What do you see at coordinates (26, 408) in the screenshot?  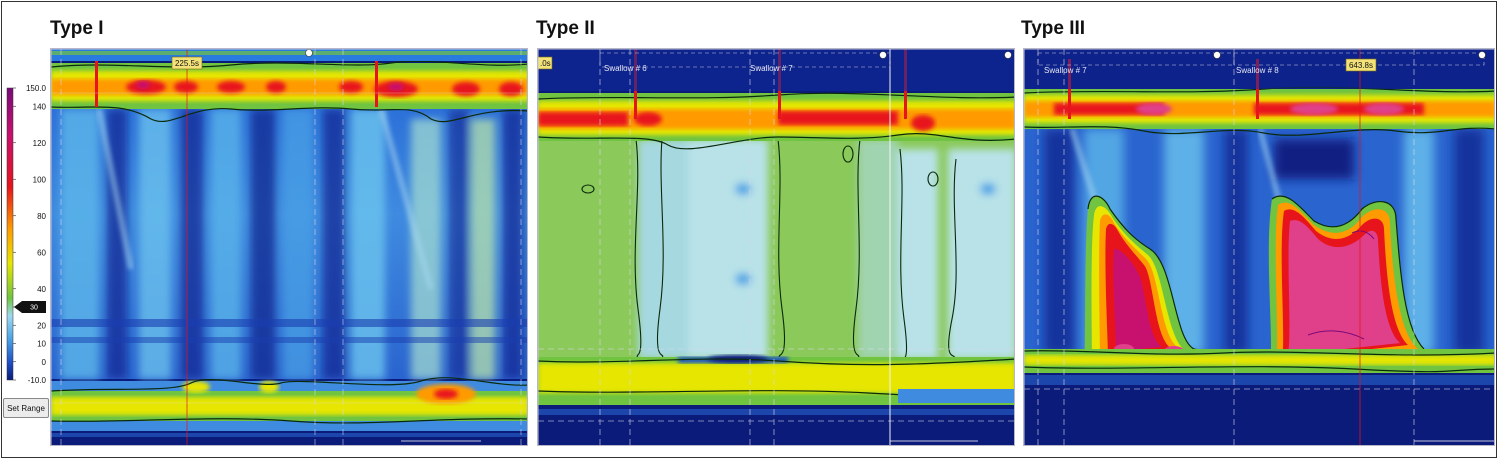 I see `set-range-button: Set Range` at bounding box center [26, 408].